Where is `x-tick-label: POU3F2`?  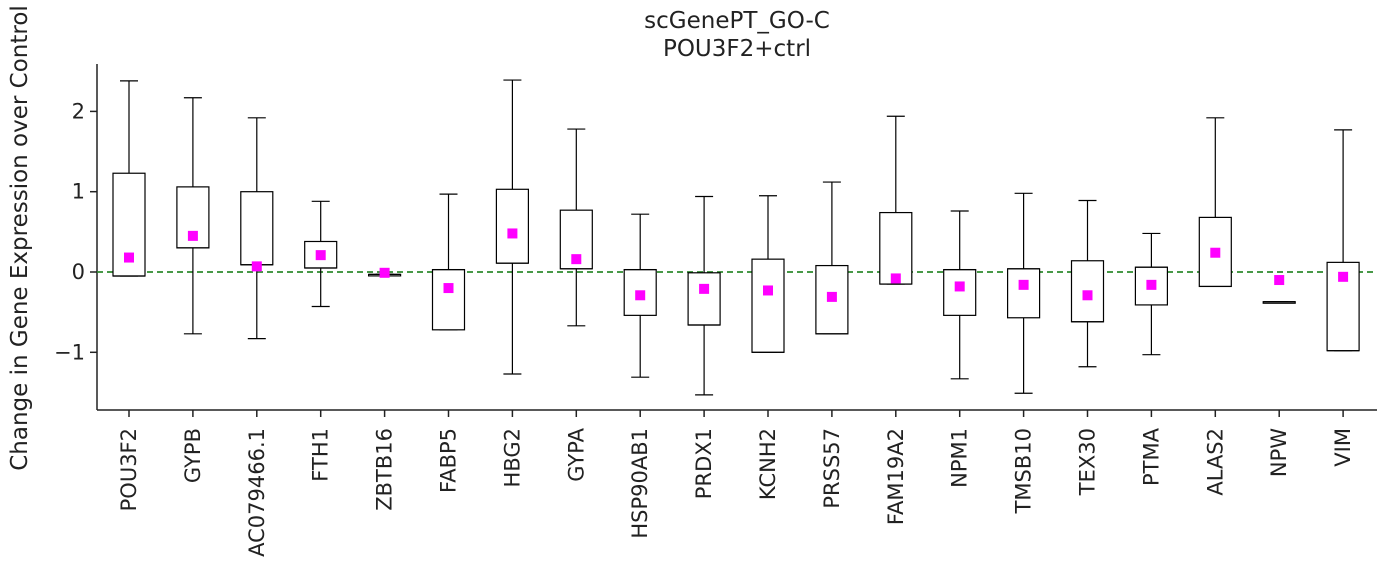 x-tick-label: POU3F2 is located at coordinates (129, 469).